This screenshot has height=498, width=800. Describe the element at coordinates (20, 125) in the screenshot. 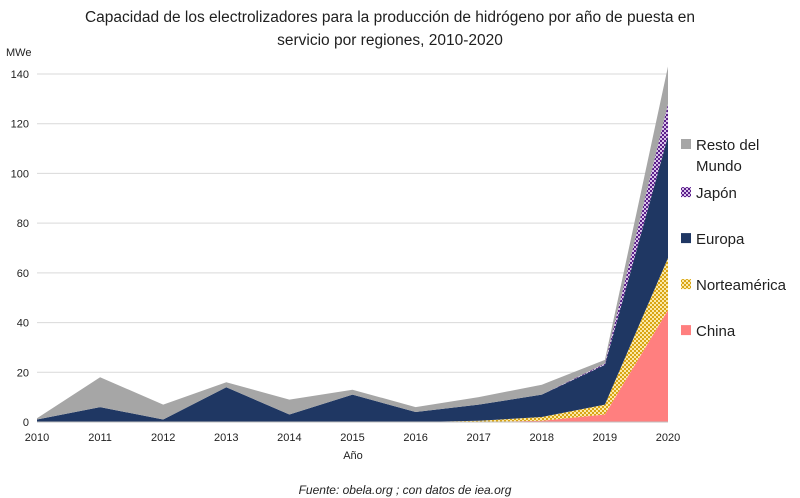

I see `y-tick-120: 120` at that location.